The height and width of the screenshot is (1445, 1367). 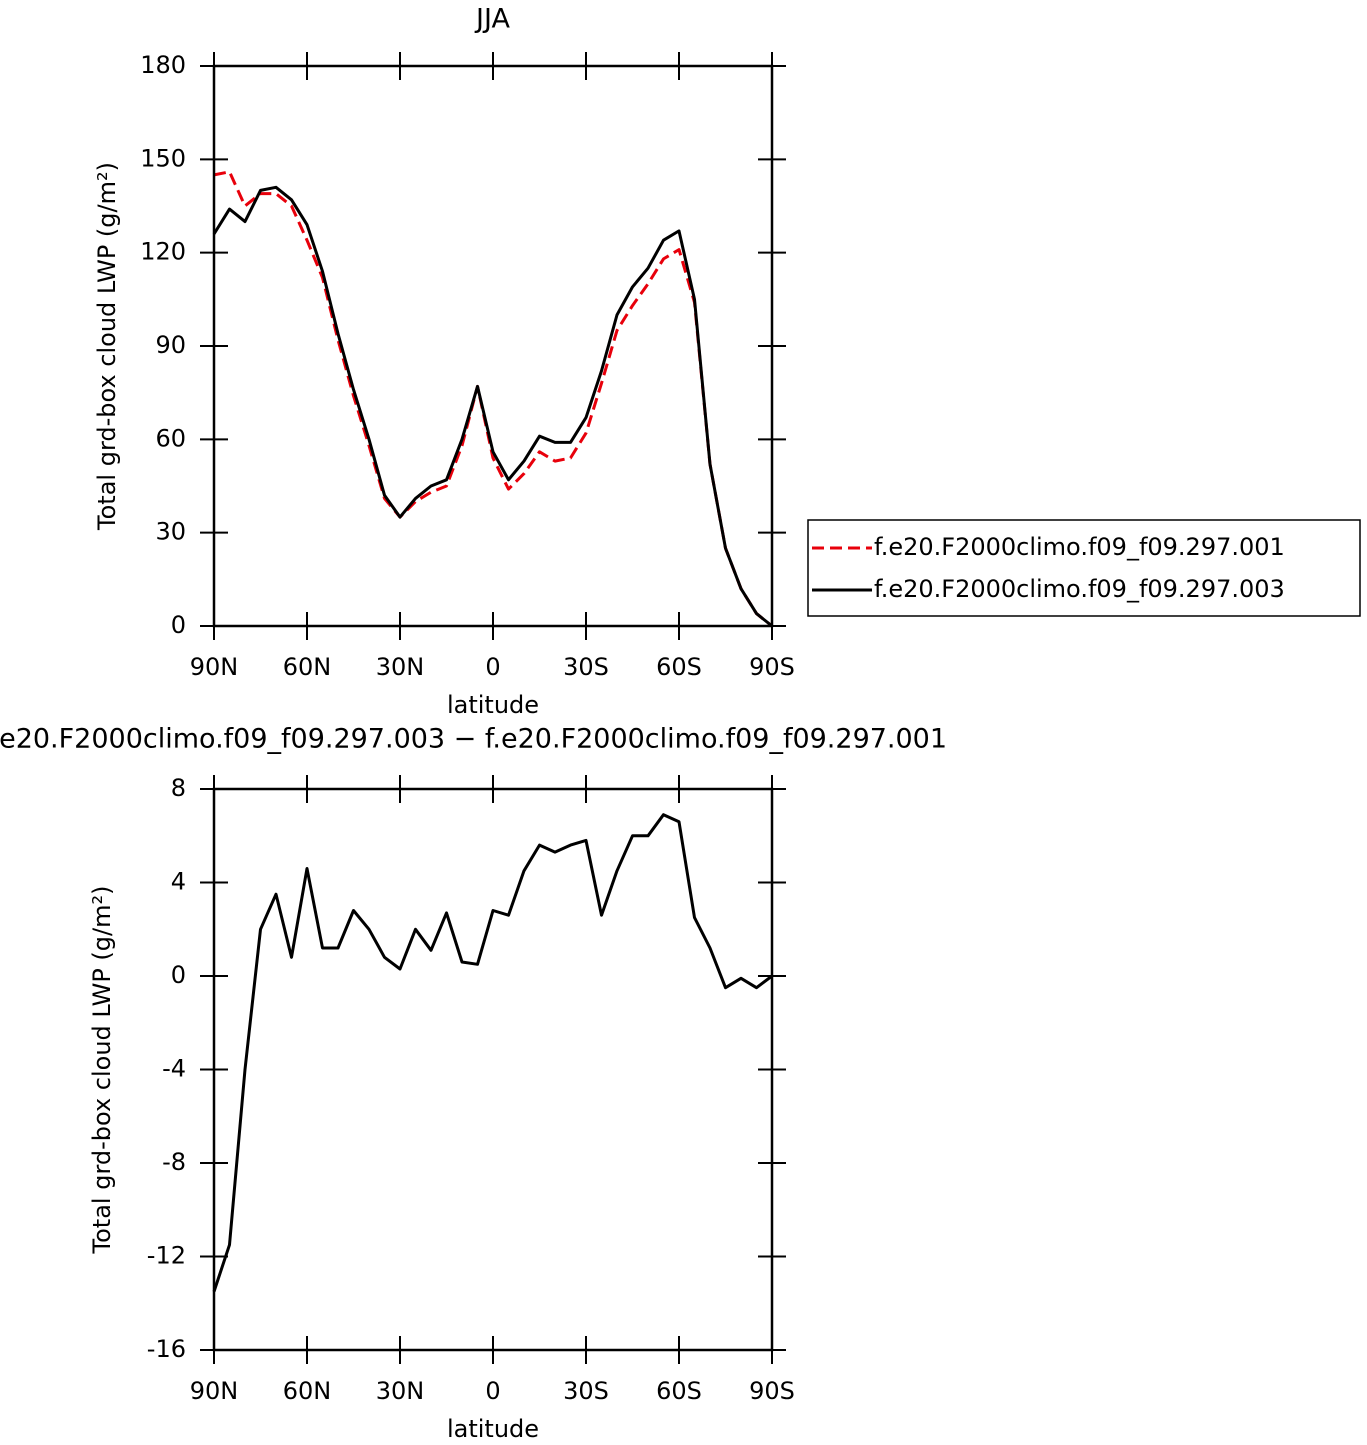 What do you see at coordinates (1079, 547) in the screenshot?
I see `legend-label: f.e20.F2000climo.f09_f09.297.001` at bounding box center [1079, 547].